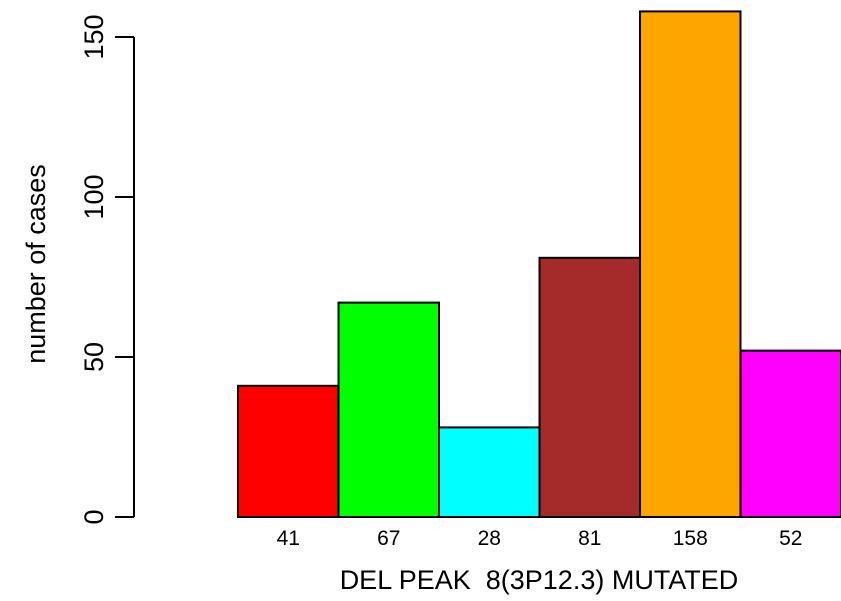 Image resolution: width=841 pixels, height=601 pixels. I want to click on x-axis-label: DEL PEAK 8(3P12.3) MUTATED, so click(539, 580).